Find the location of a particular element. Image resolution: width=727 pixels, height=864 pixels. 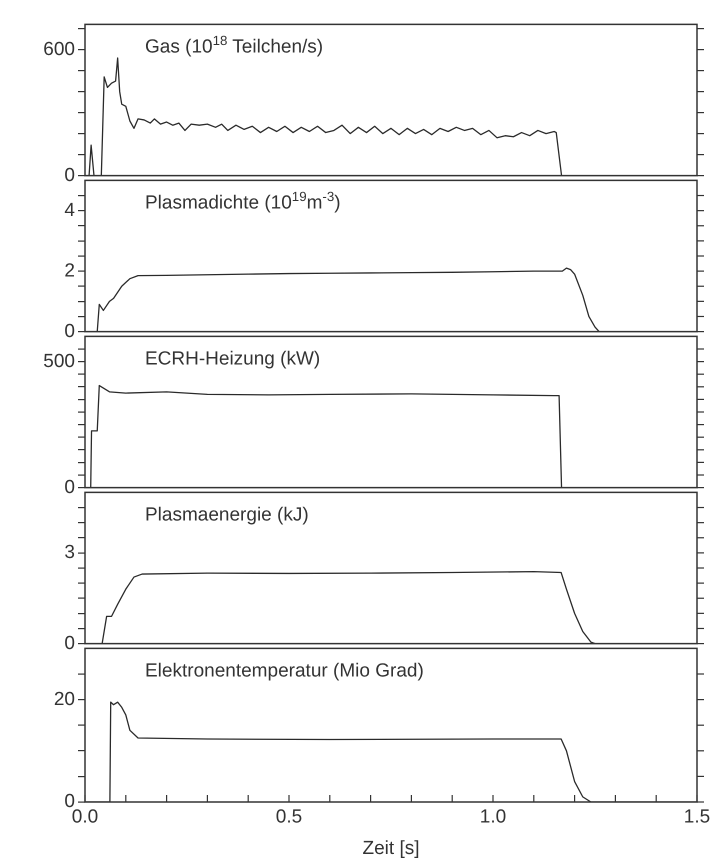

y-tick-label: 20 is located at coordinates (64, 699).